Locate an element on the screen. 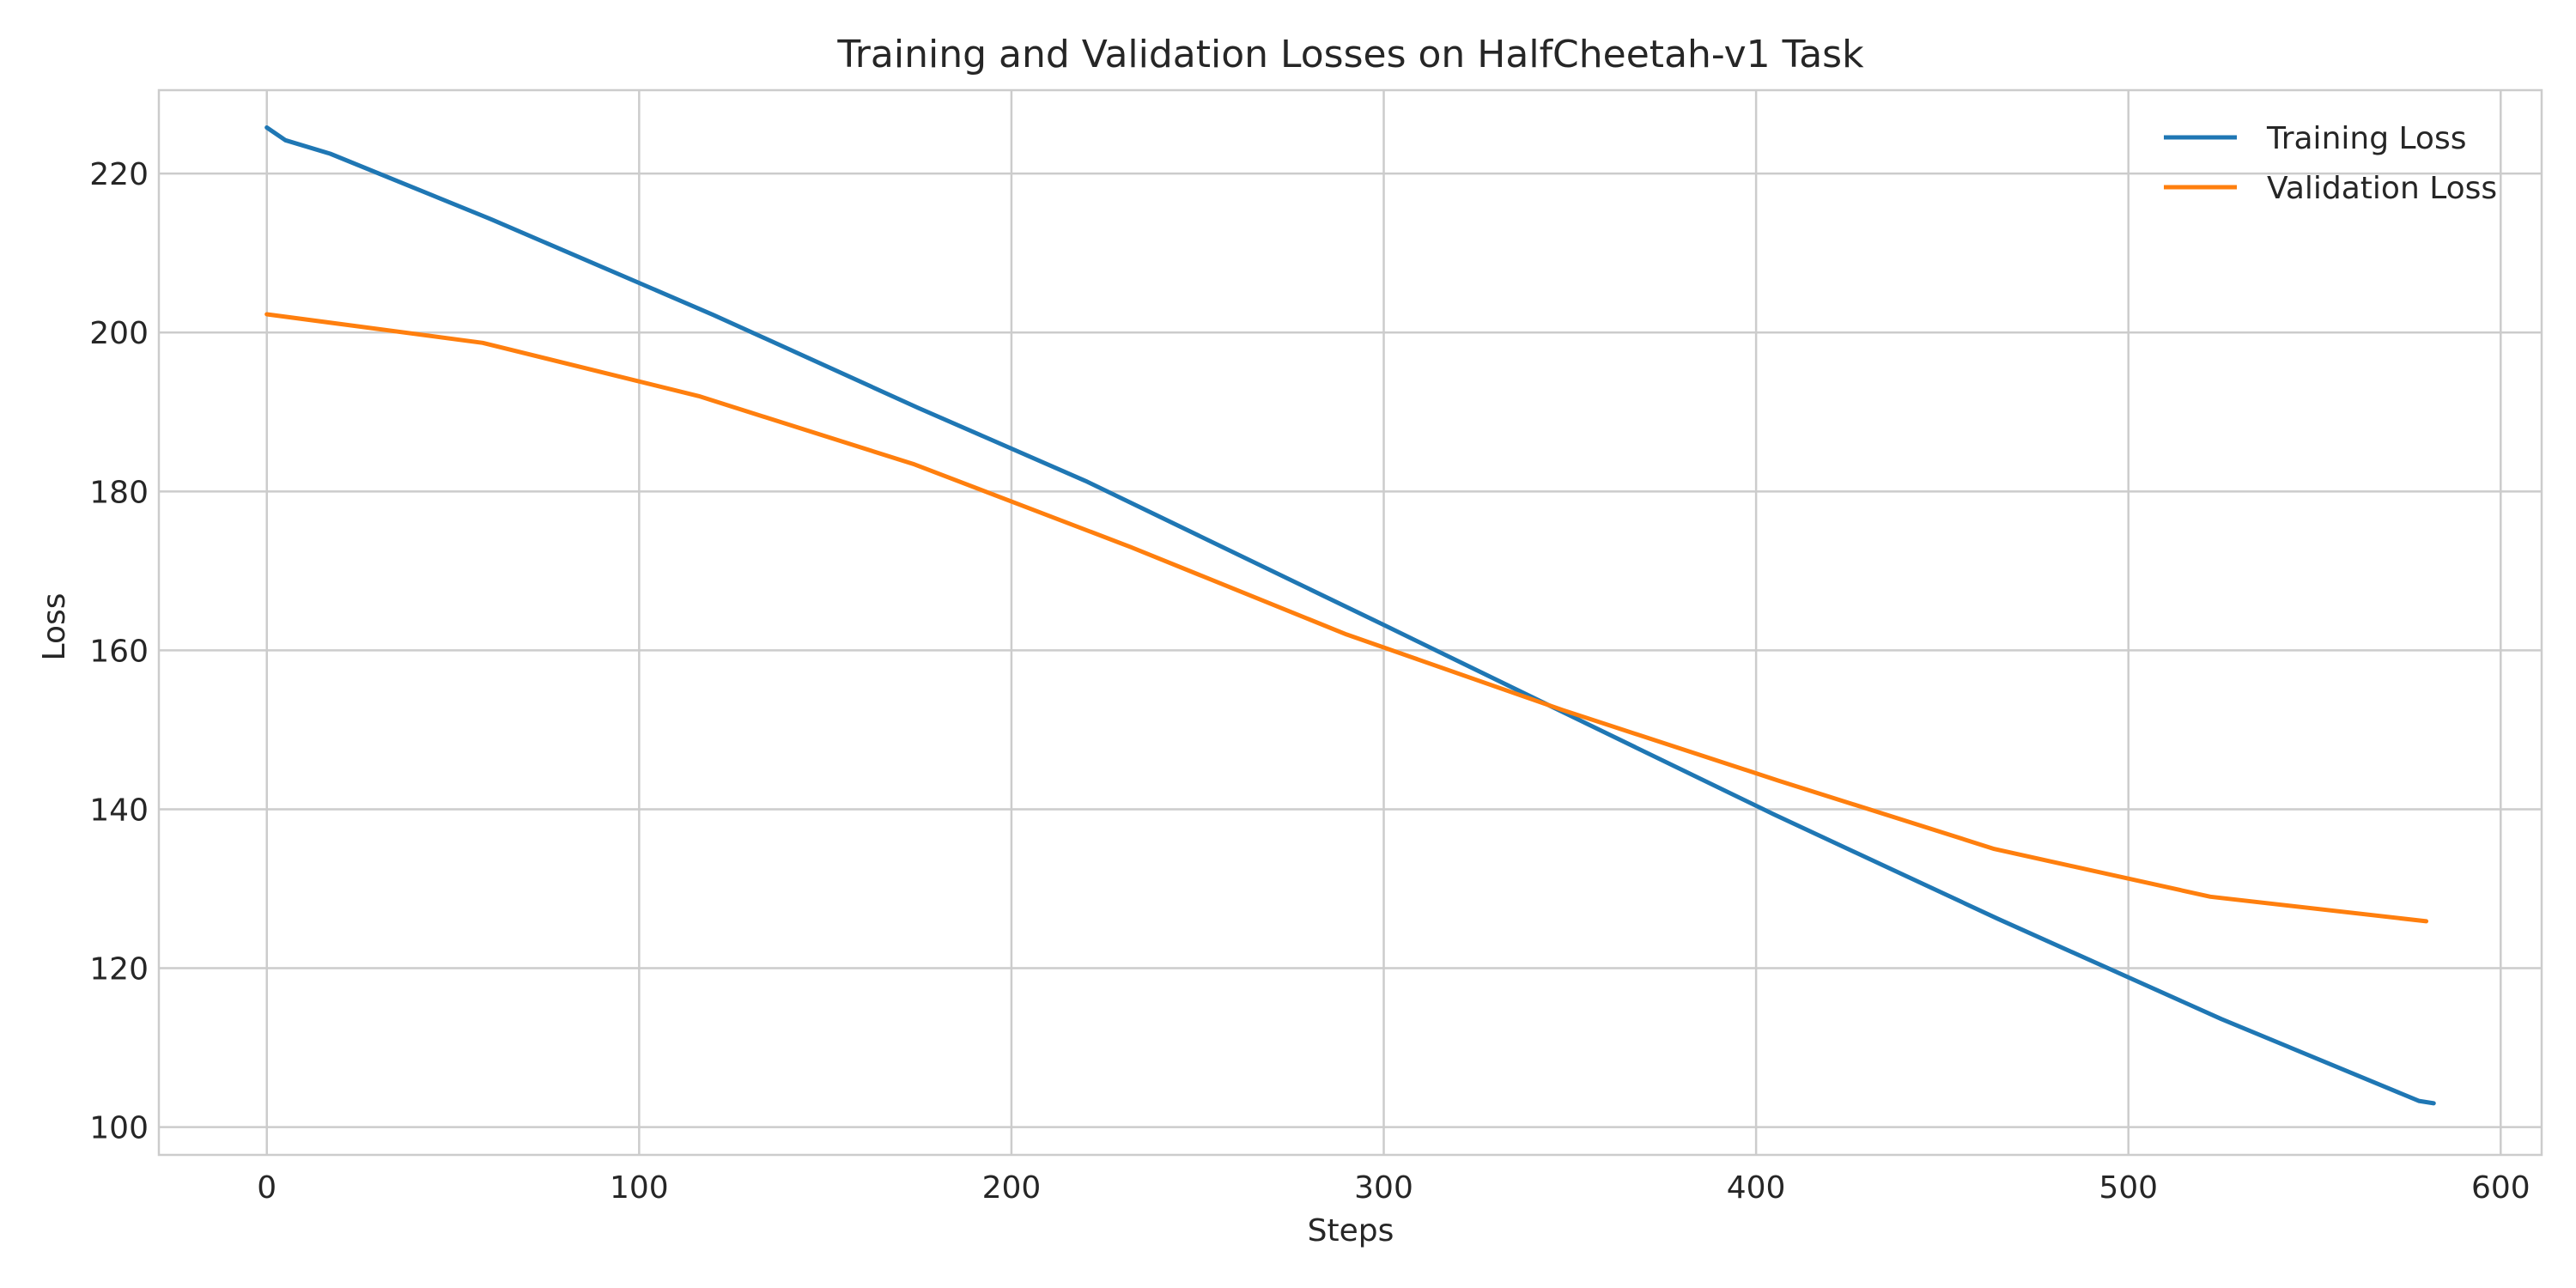 Image resolution: width=2576 pixels, height=1288 pixels. y-tick-label: 120 is located at coordinates (119, 969).